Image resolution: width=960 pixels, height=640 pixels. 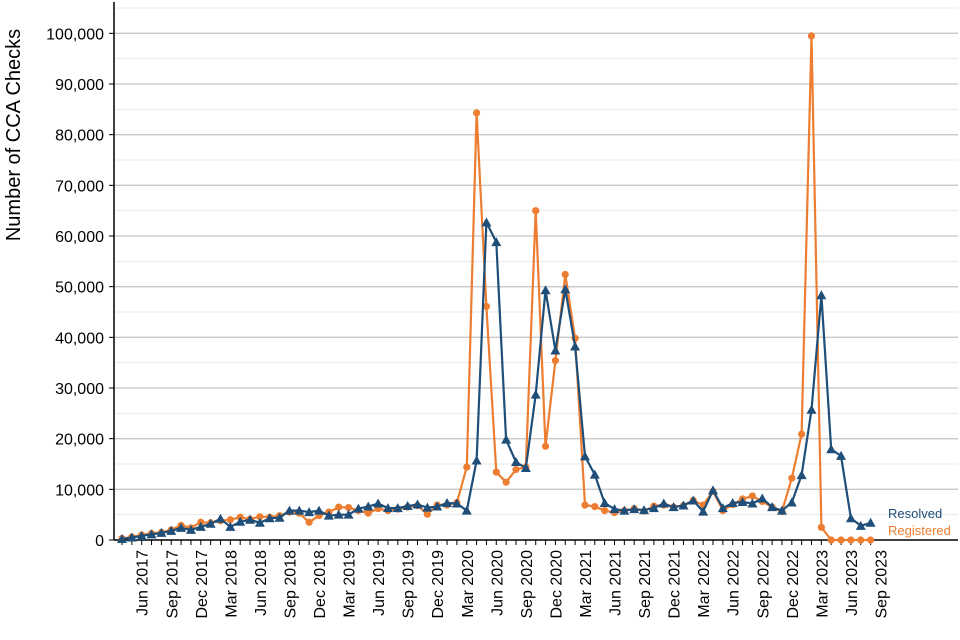 I want to click on legend-resolved: Resolved, so click(x=915, y=513).